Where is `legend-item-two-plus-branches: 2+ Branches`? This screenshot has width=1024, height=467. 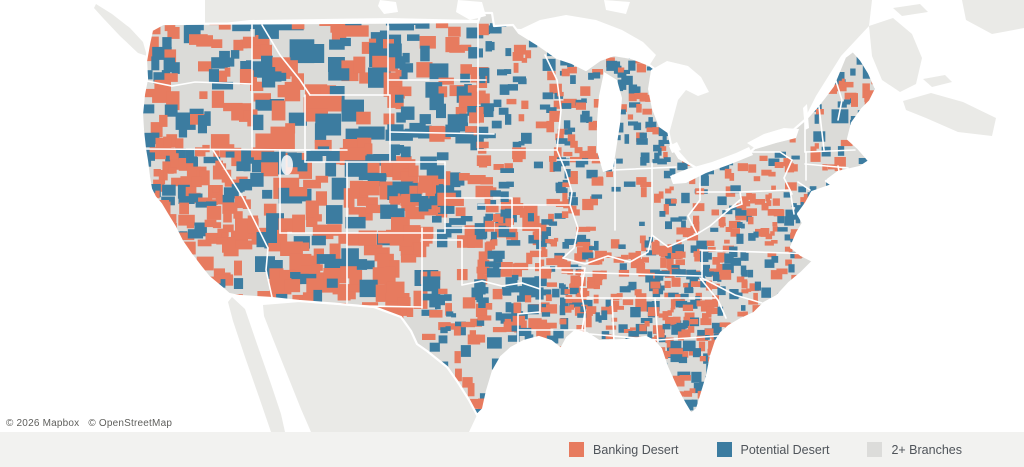
legend-item-two-plus-branches: 2+ Branches is located at coordinates (914, 449).